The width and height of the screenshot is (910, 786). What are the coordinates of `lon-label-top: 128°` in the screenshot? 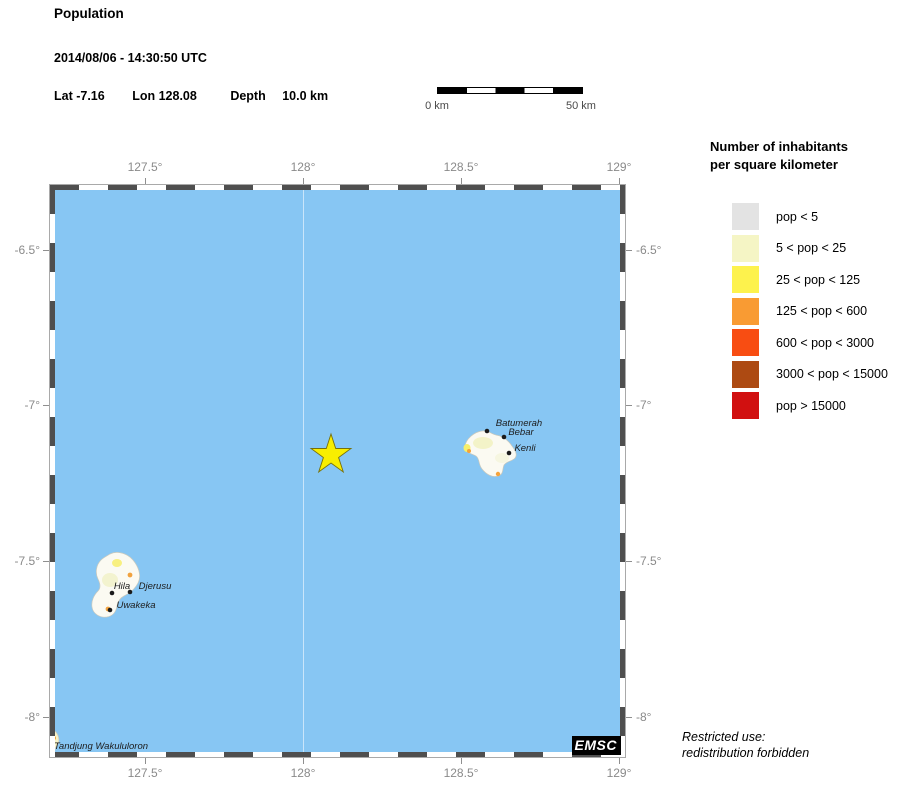 It's located at (303, 167).